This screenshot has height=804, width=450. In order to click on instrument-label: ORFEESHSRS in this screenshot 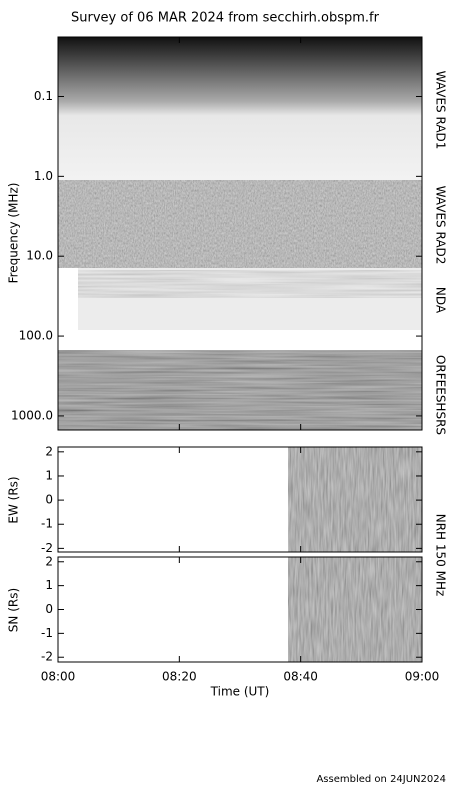, I will do `click(441, 395)`.